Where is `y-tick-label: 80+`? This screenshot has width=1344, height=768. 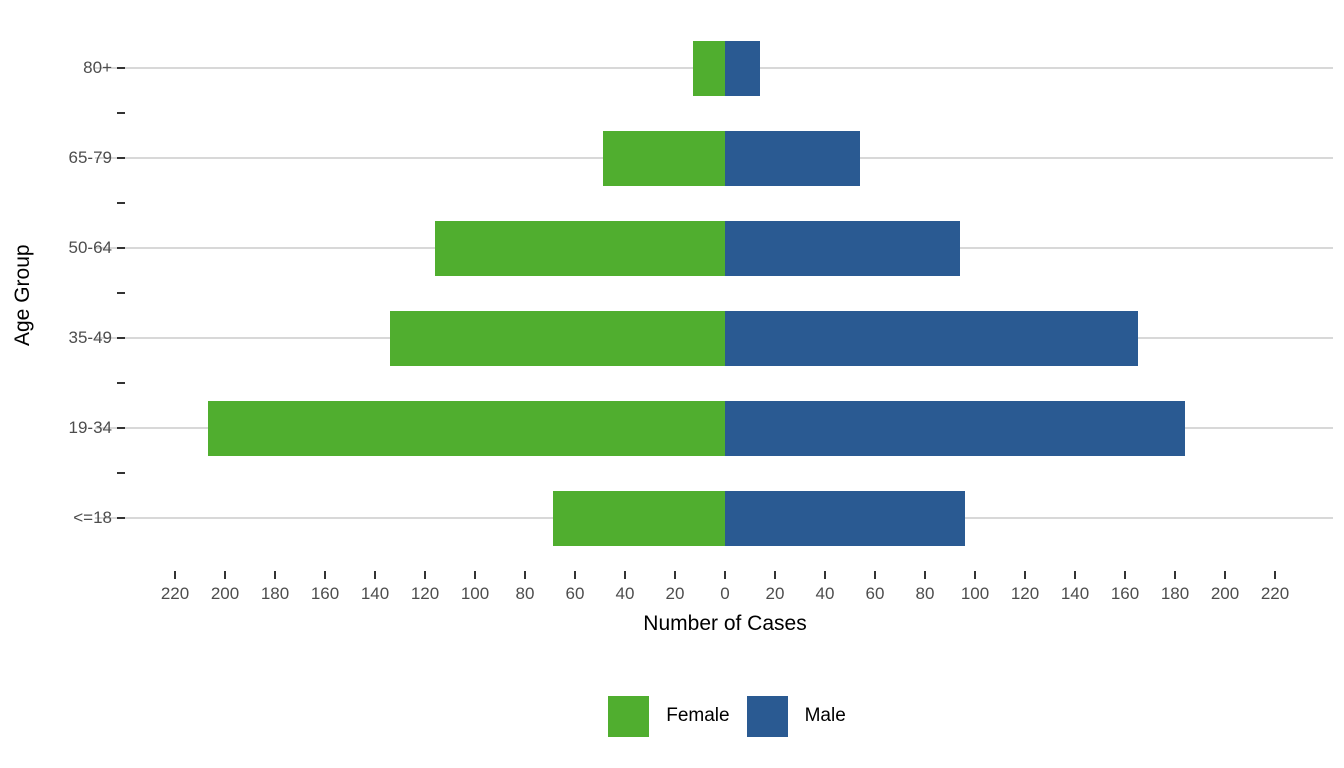 y-tick-label: 80+ is located at coordinates (97, 67).